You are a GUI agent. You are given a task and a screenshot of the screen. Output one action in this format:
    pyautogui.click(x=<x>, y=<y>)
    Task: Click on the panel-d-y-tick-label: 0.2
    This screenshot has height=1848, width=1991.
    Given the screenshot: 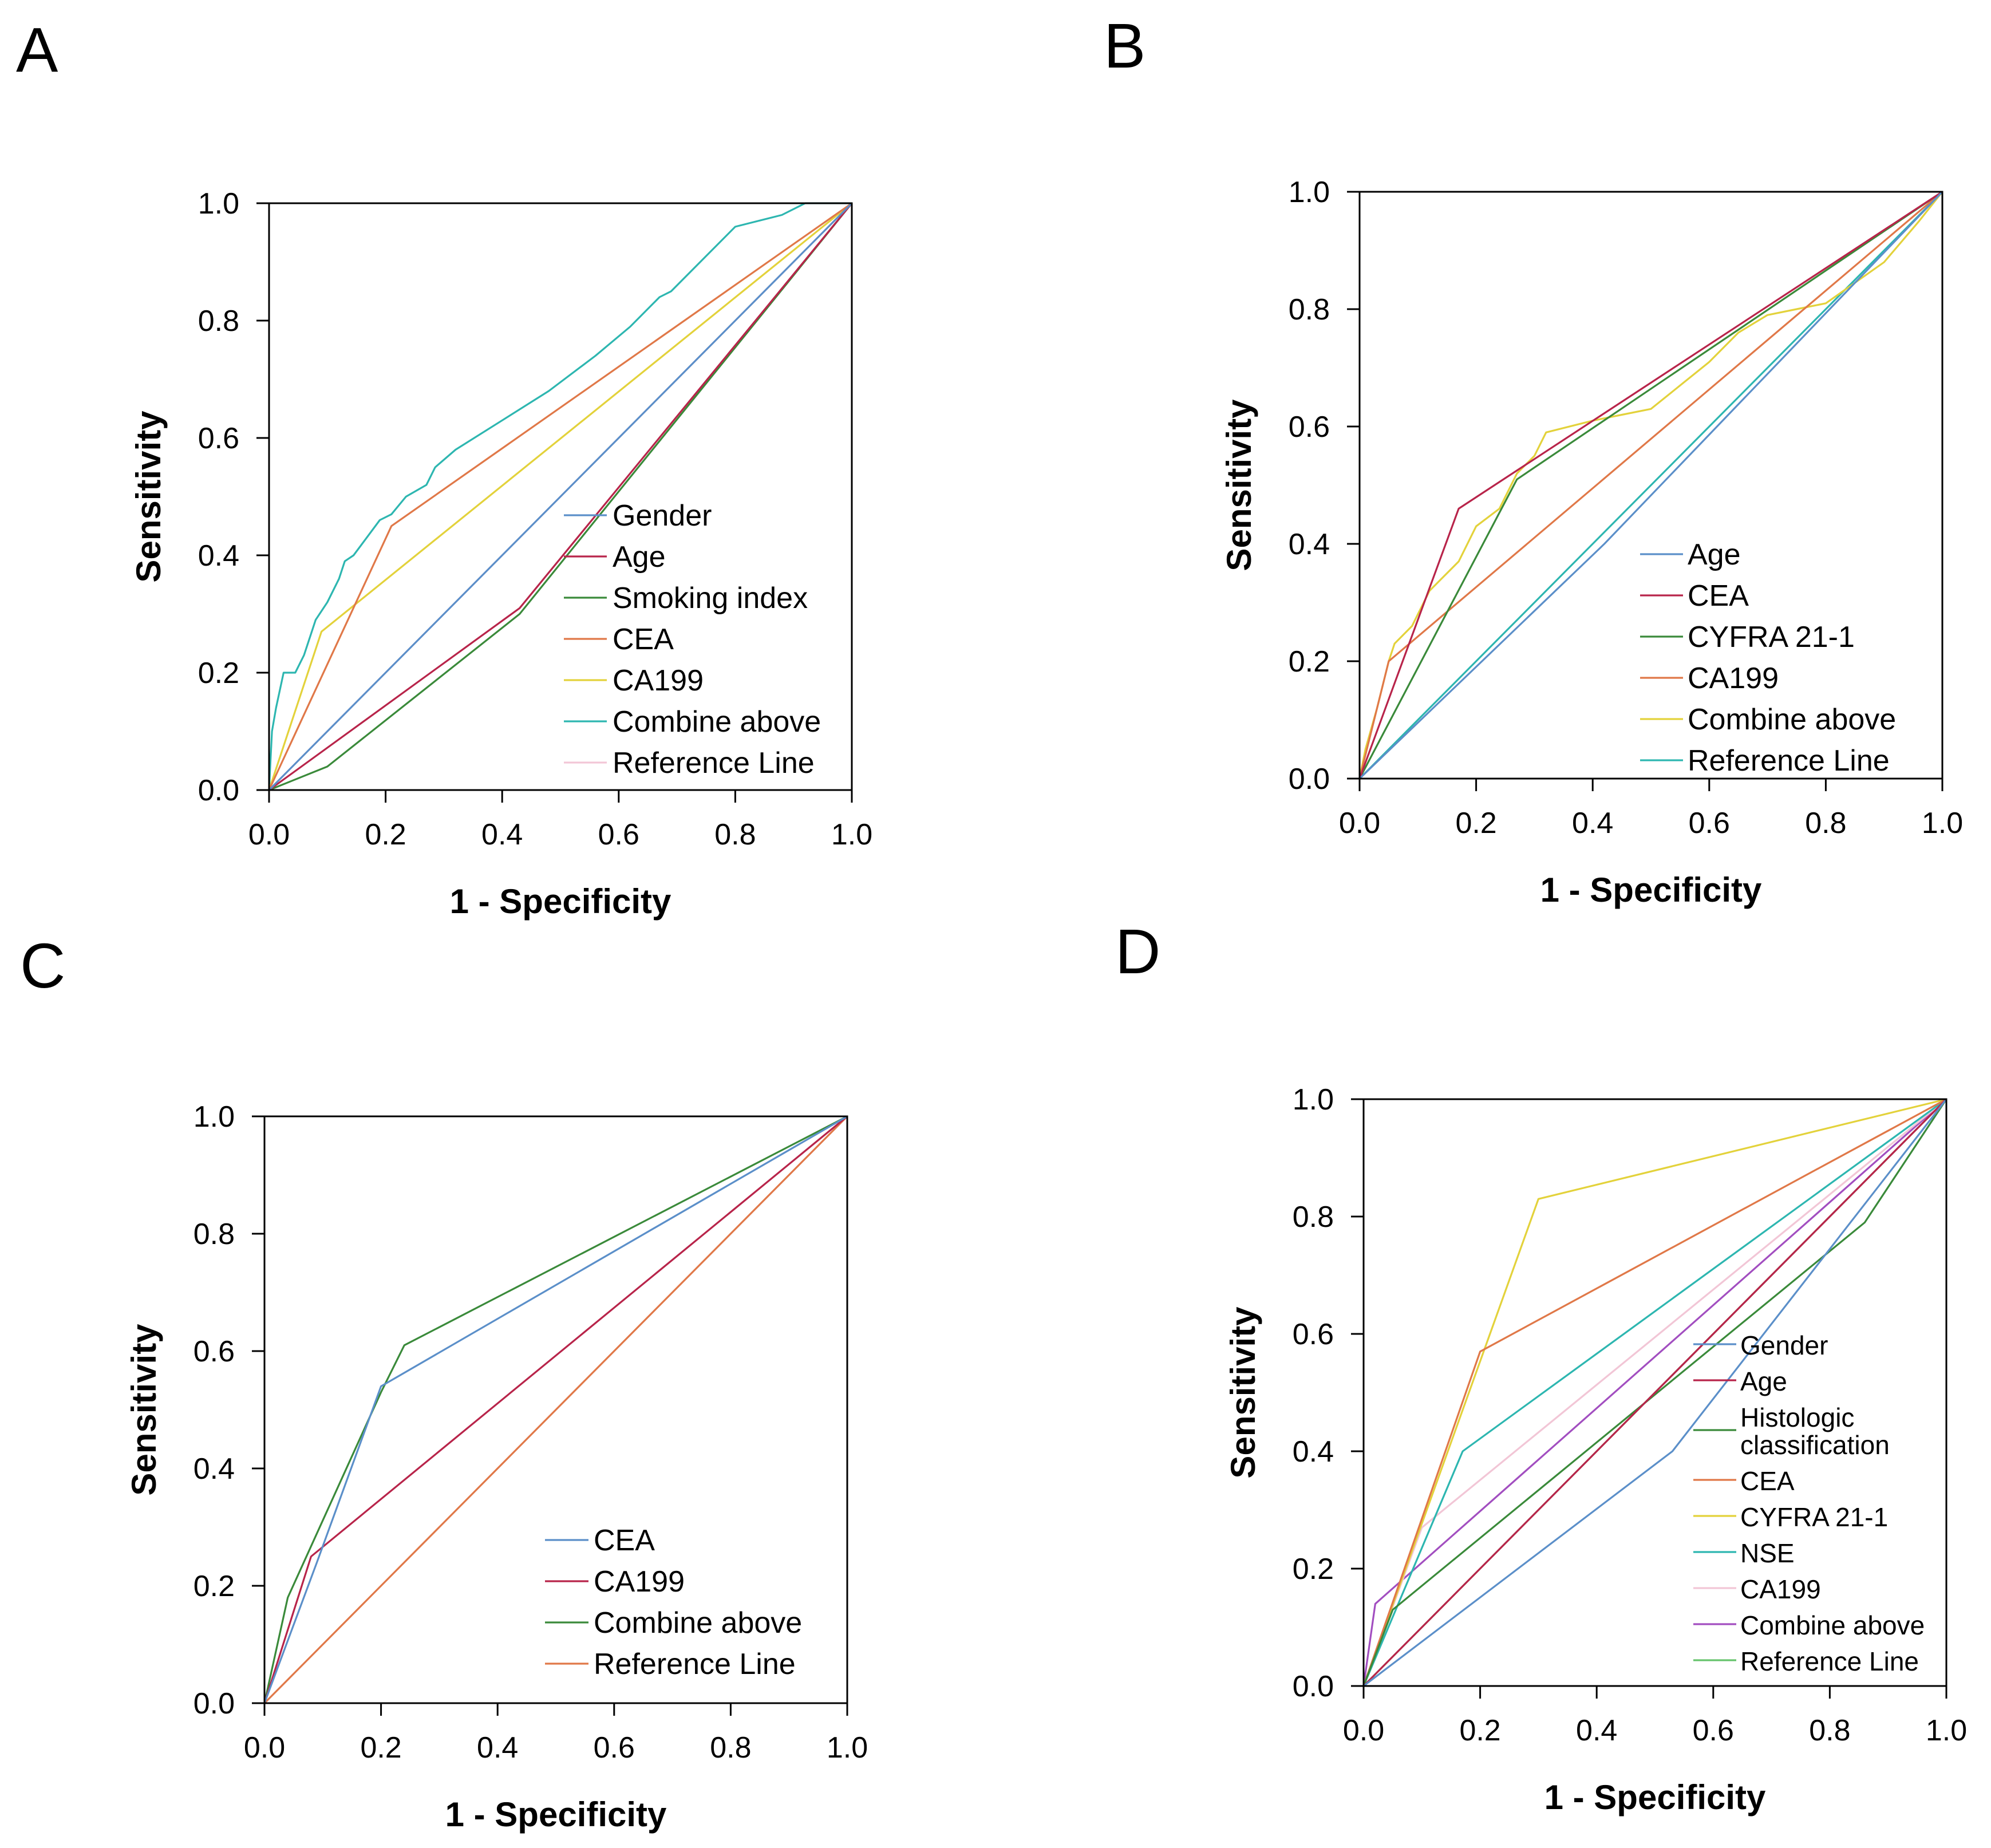 What is the action you would take?
    pyautogui.click(x=1314, y=1569)
    